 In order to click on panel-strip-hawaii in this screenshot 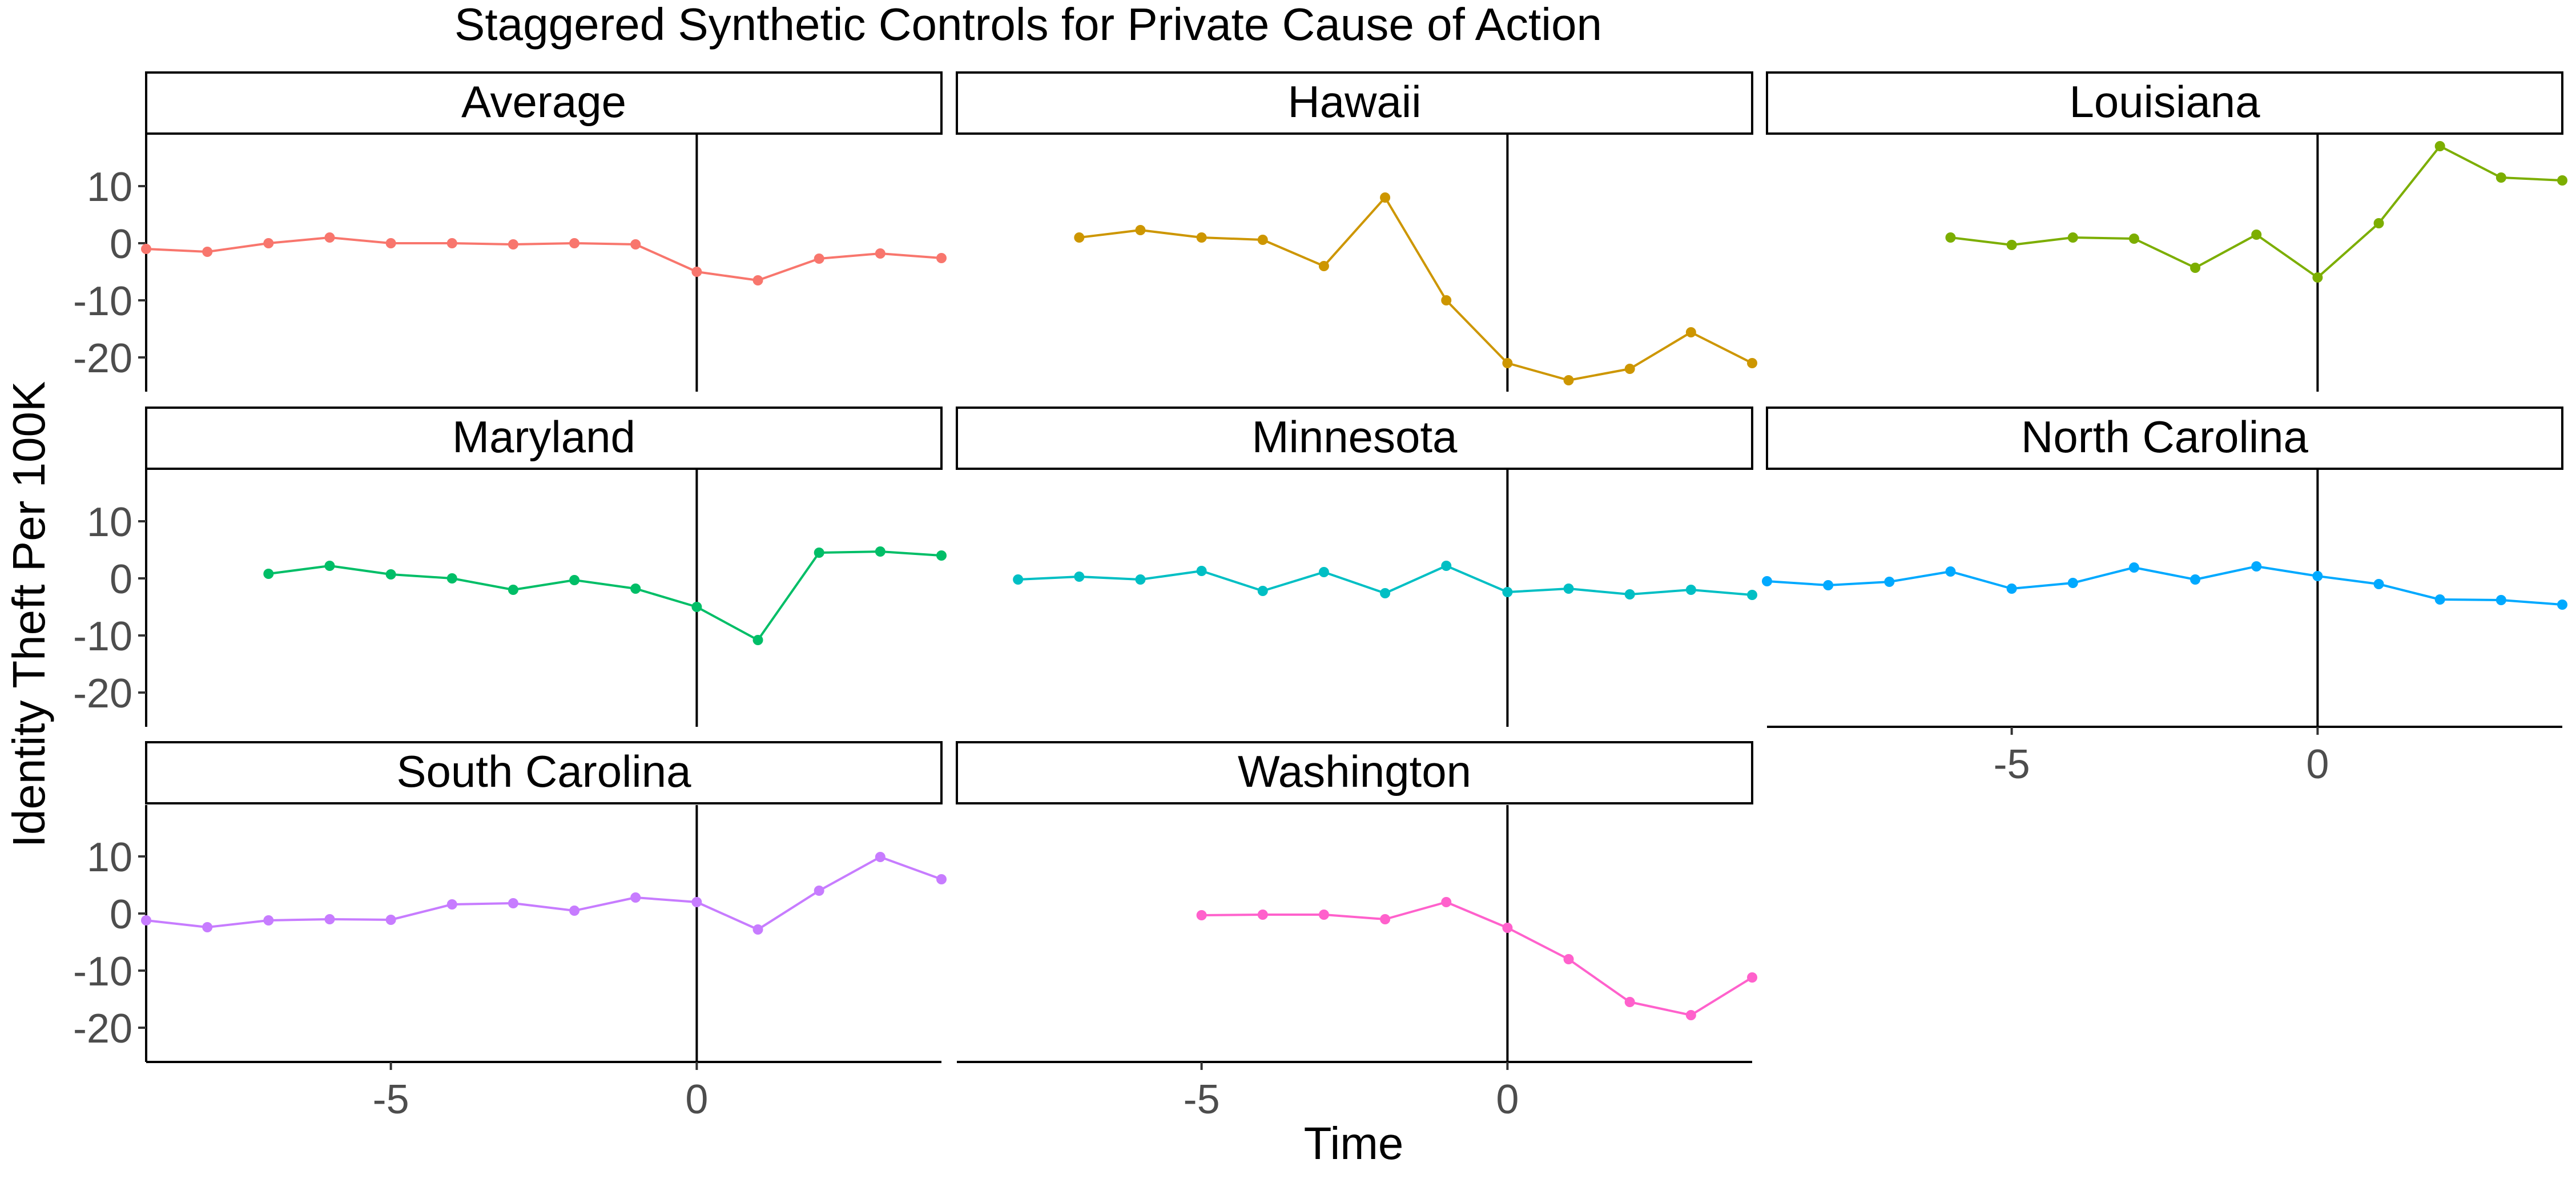, I will do `click(1354, 103)`.